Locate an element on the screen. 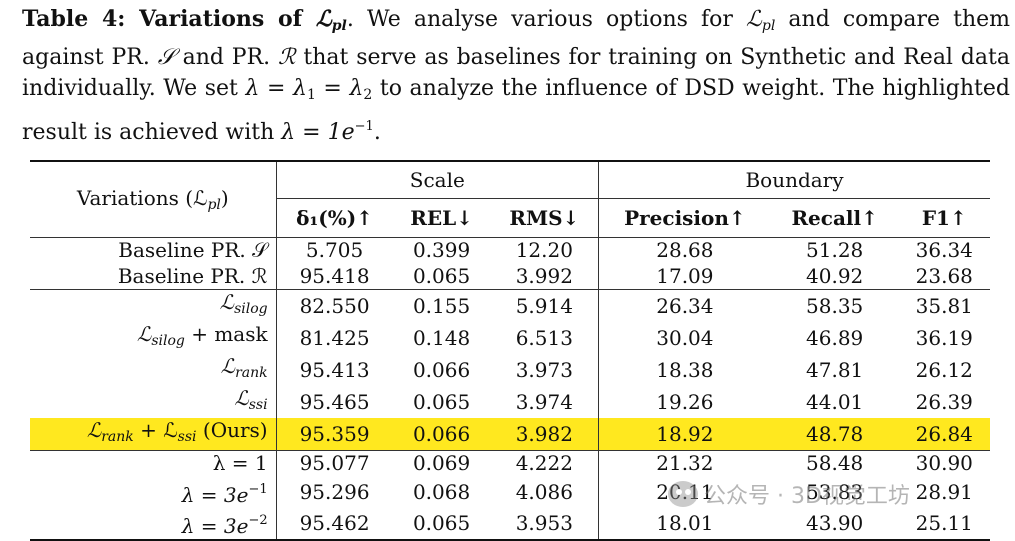  table-row: λ = 3e−1 95.296 0.068 4.086 20.11 53.83 28.91 is located at coordinates (510, 492).